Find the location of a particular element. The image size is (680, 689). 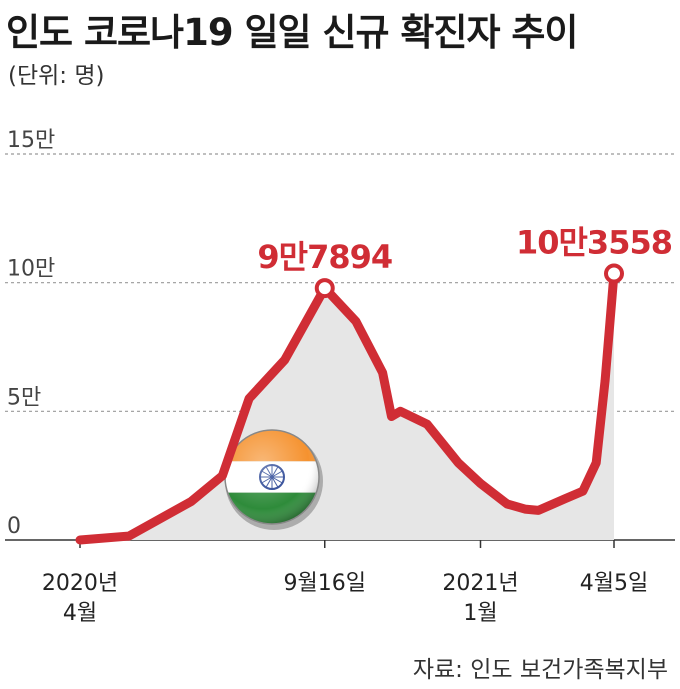

x-tick-label-1-0: 9월16일 is located at coordinates (325, 583).